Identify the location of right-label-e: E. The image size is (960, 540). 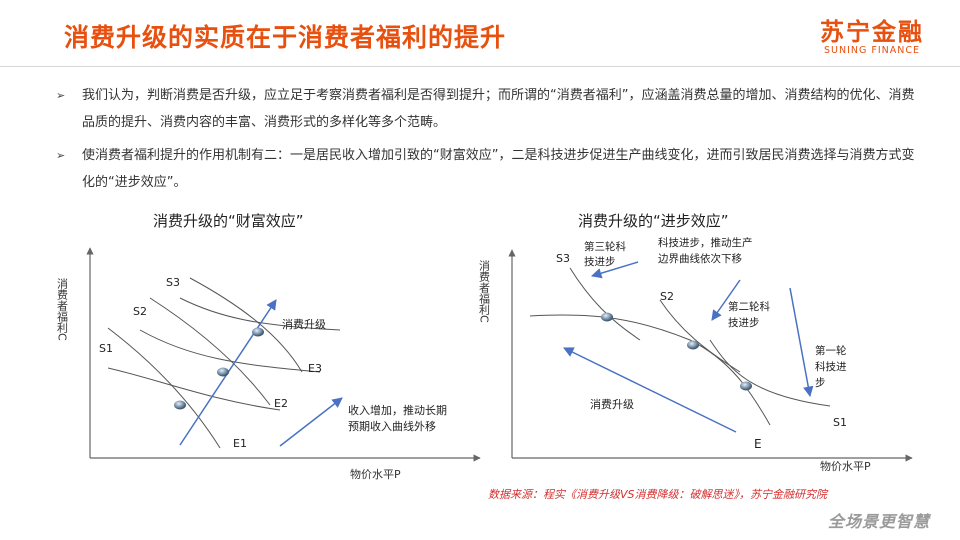
(758, 444).